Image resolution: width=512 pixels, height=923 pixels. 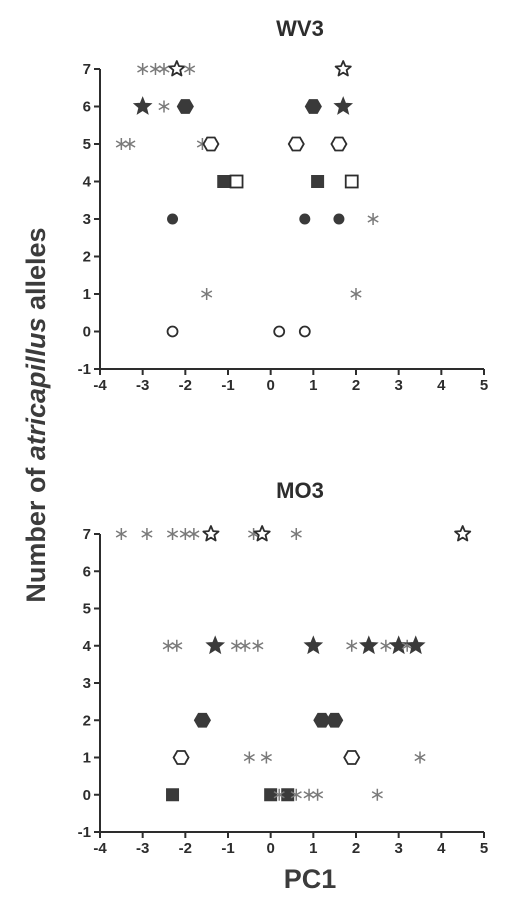 What do you see at coordinates (87, 219) in the screenshot?
I see `wv3-y-tick-label: 3` at bounding box center [87, 219].